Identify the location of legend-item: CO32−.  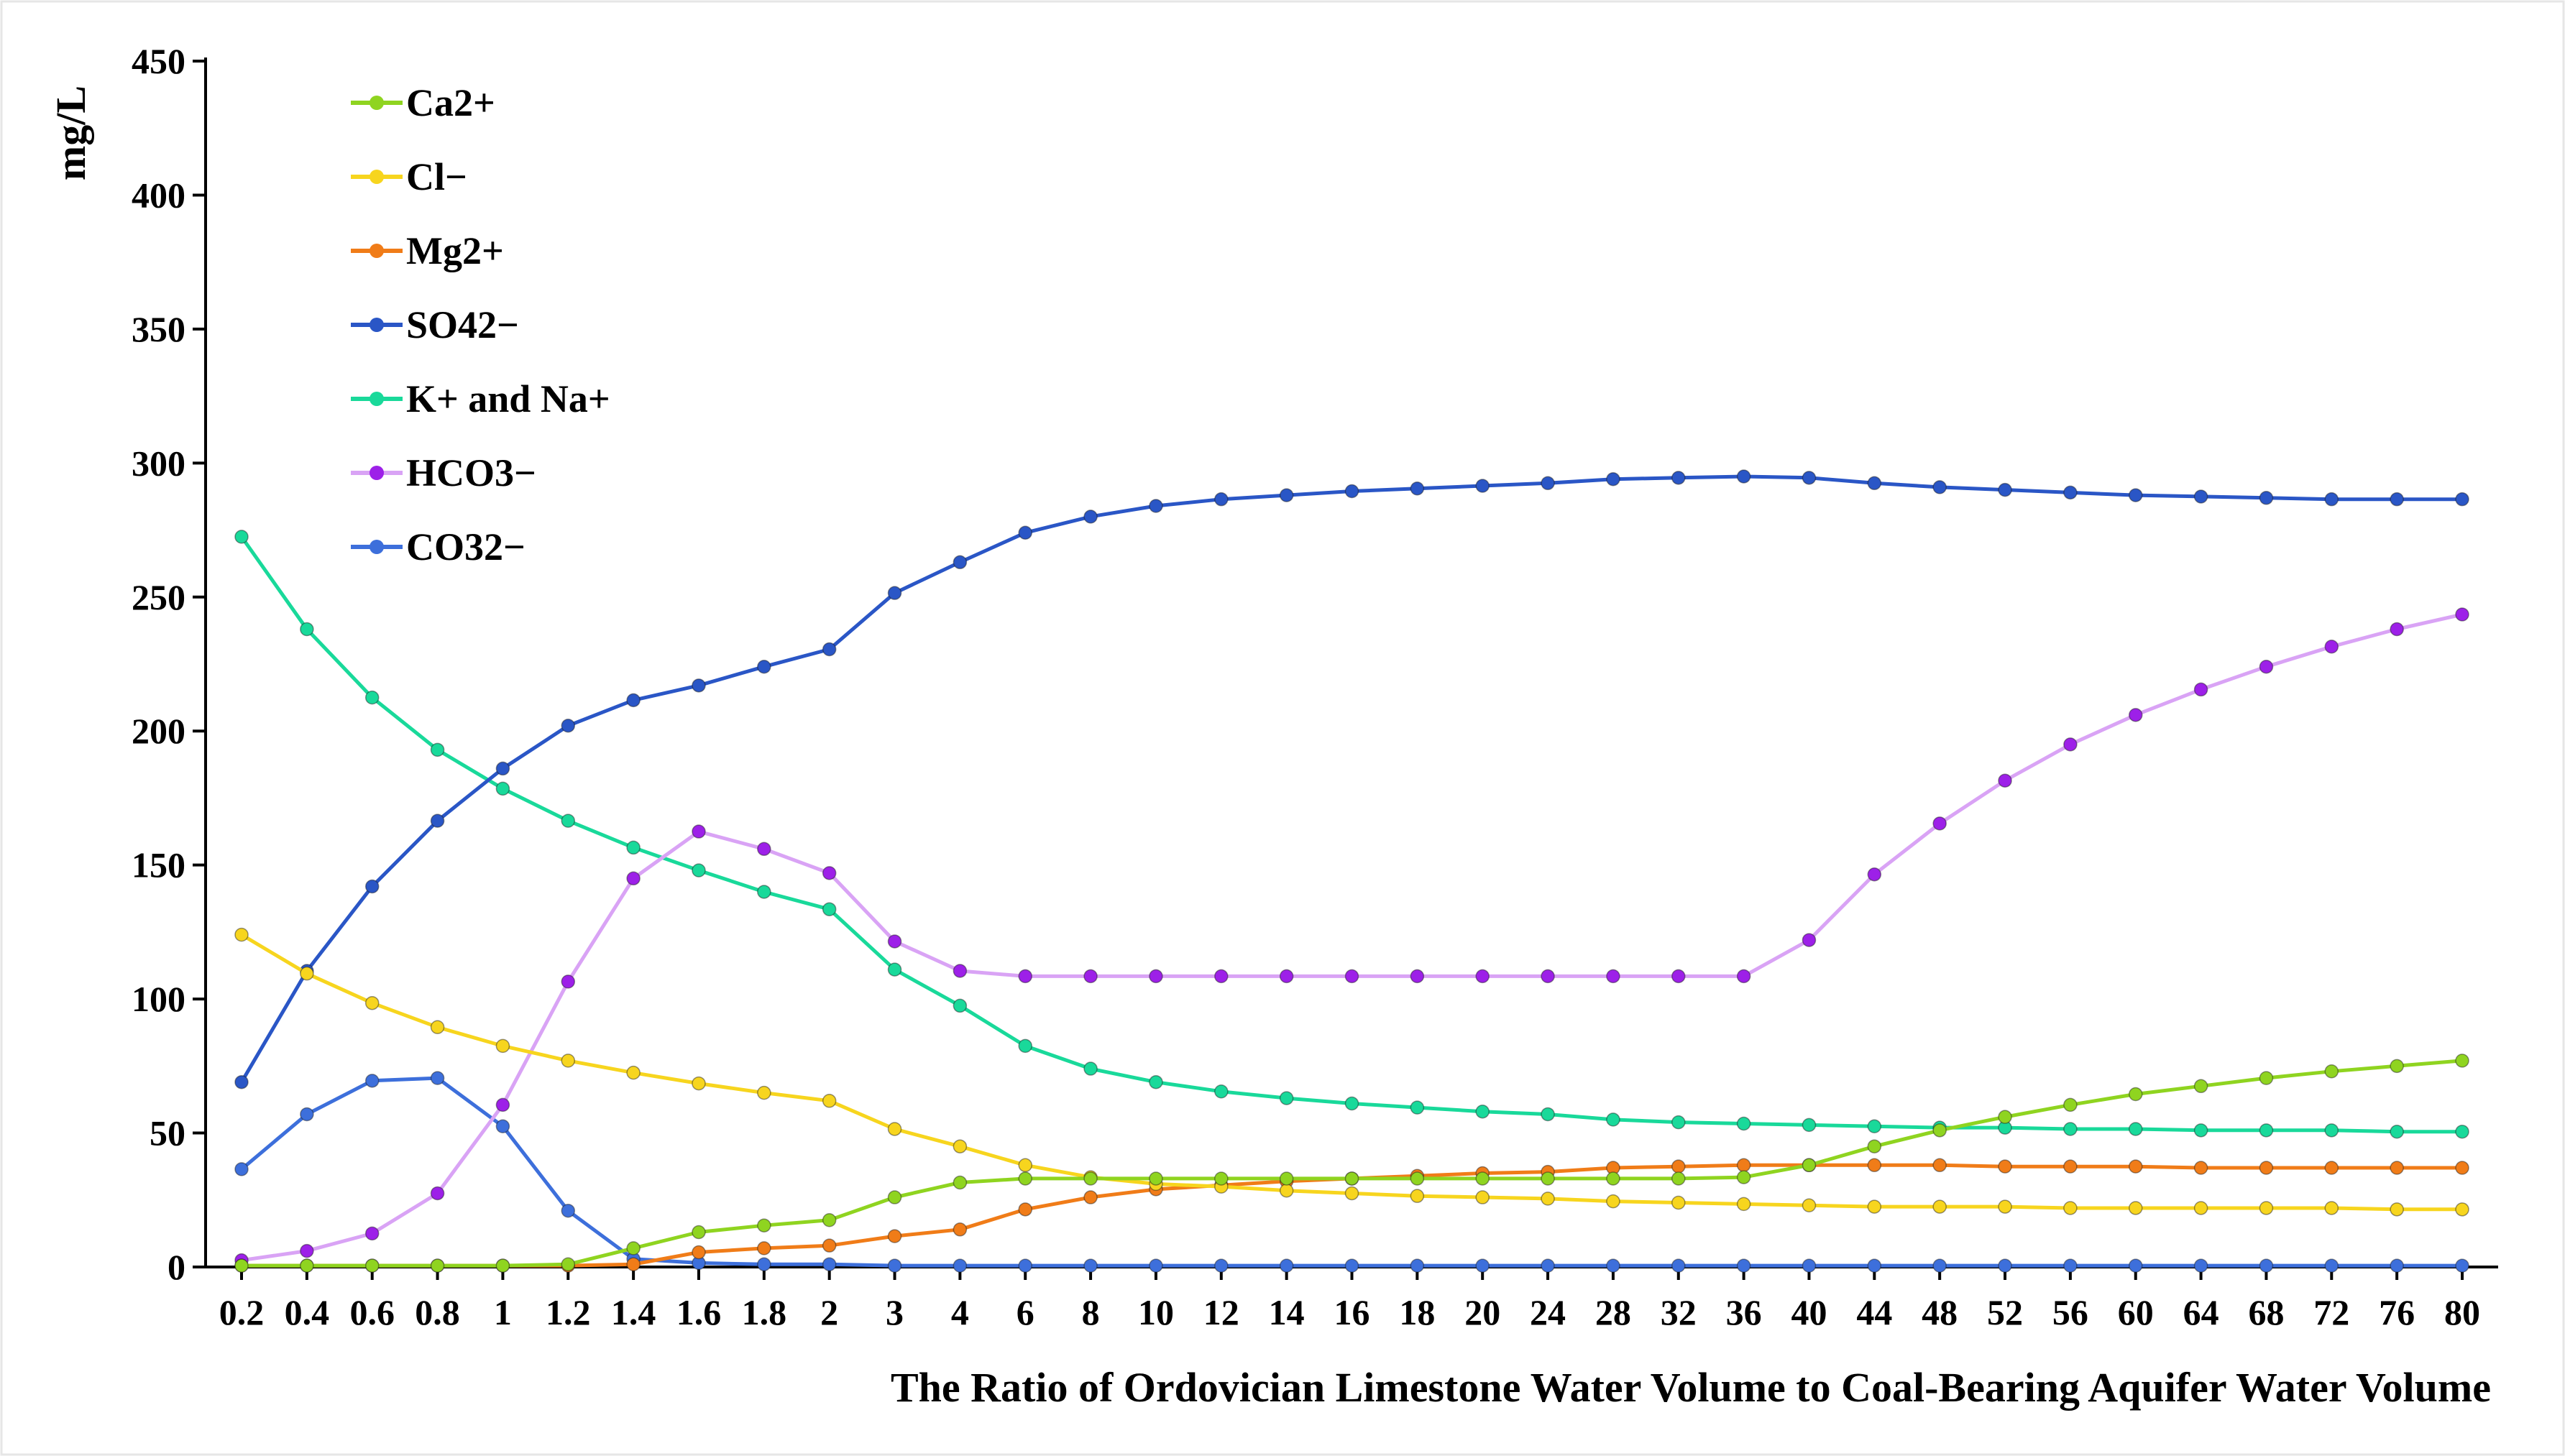
(438, 546).